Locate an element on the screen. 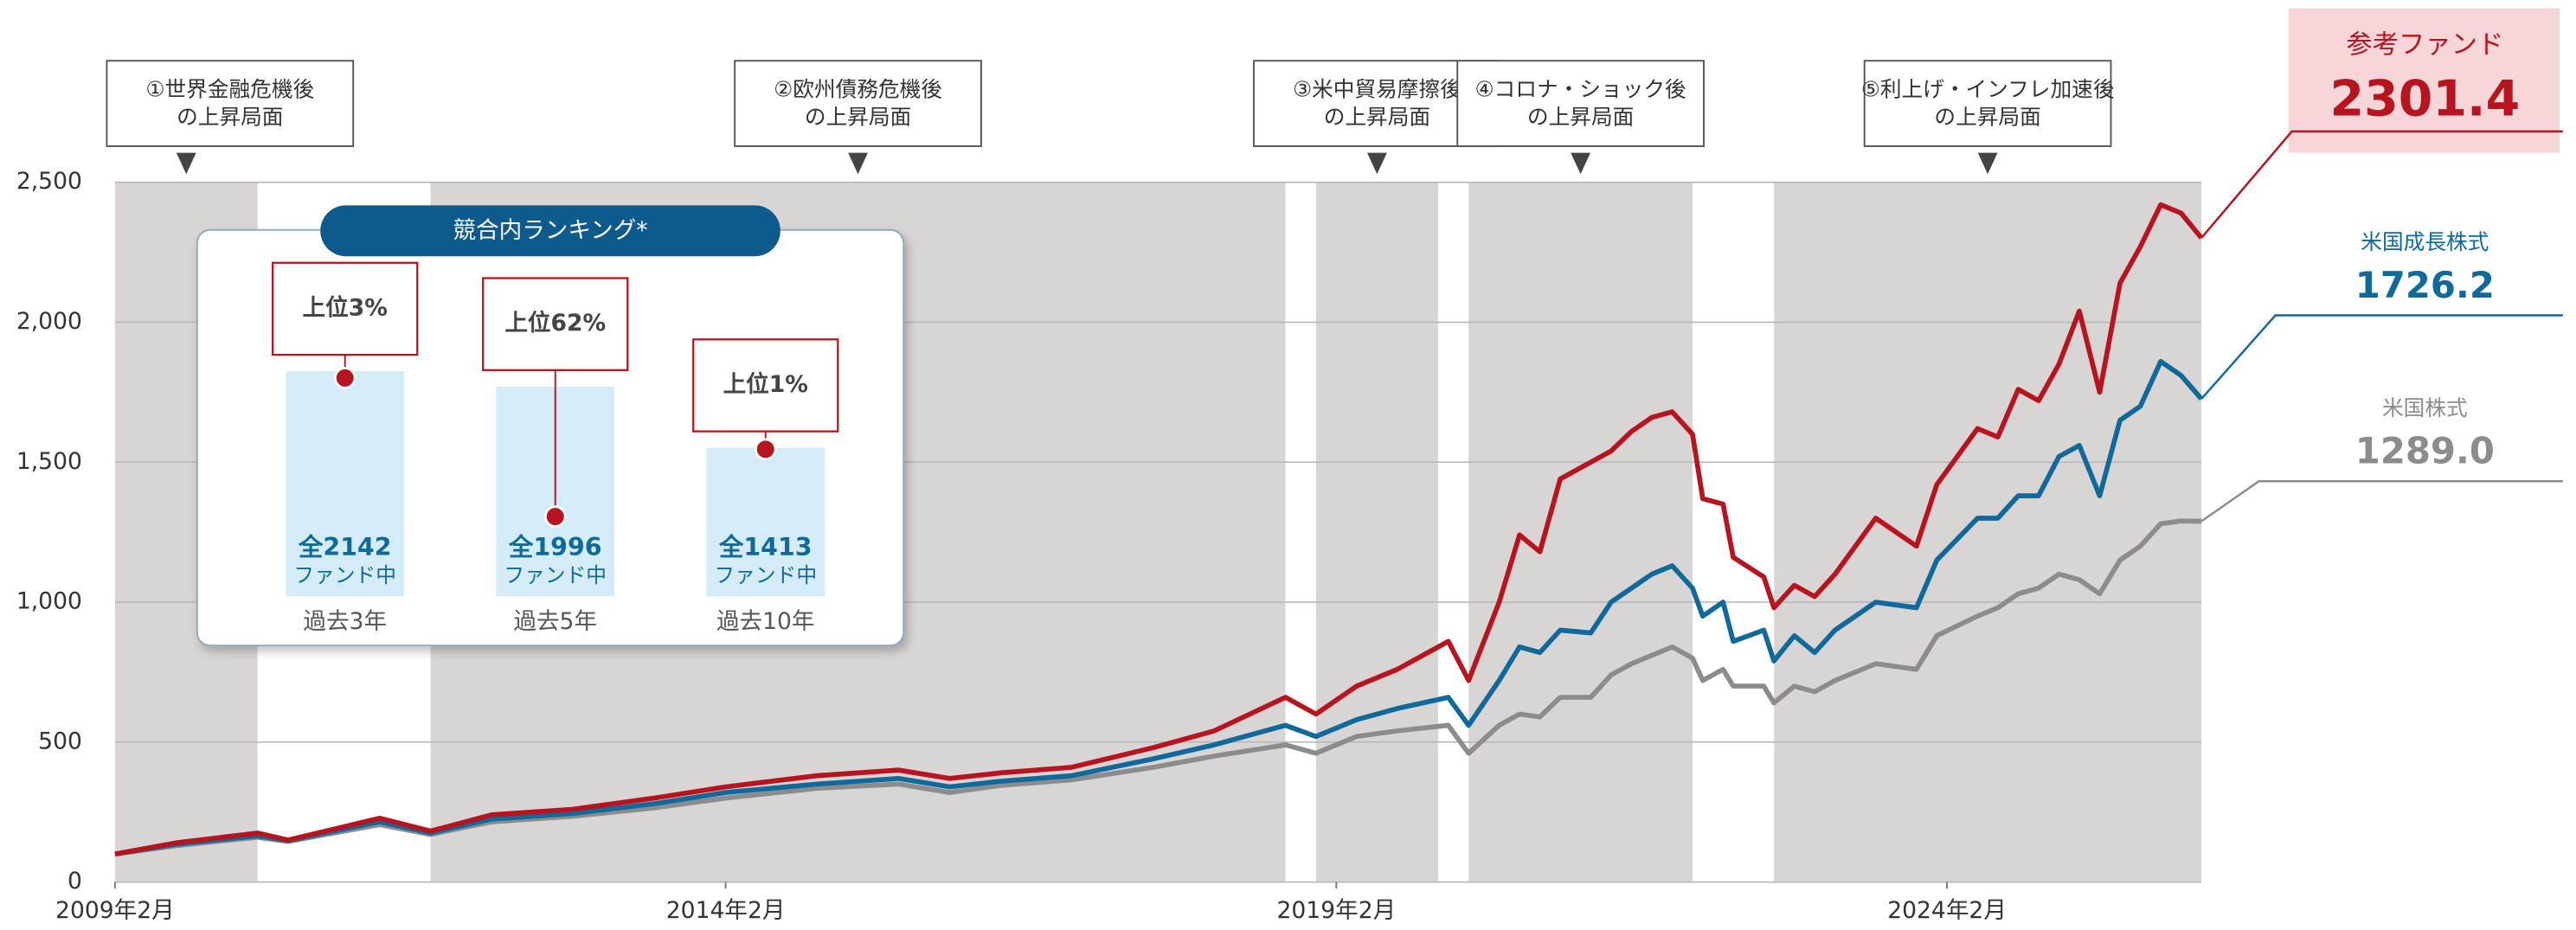  rank-label: 上位3% is located at coordinates (345, 308).